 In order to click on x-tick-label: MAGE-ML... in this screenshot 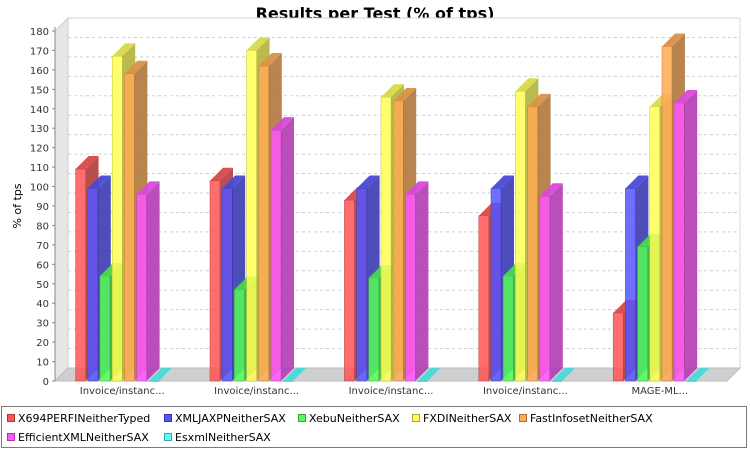, I will do `click(659, 391)`.